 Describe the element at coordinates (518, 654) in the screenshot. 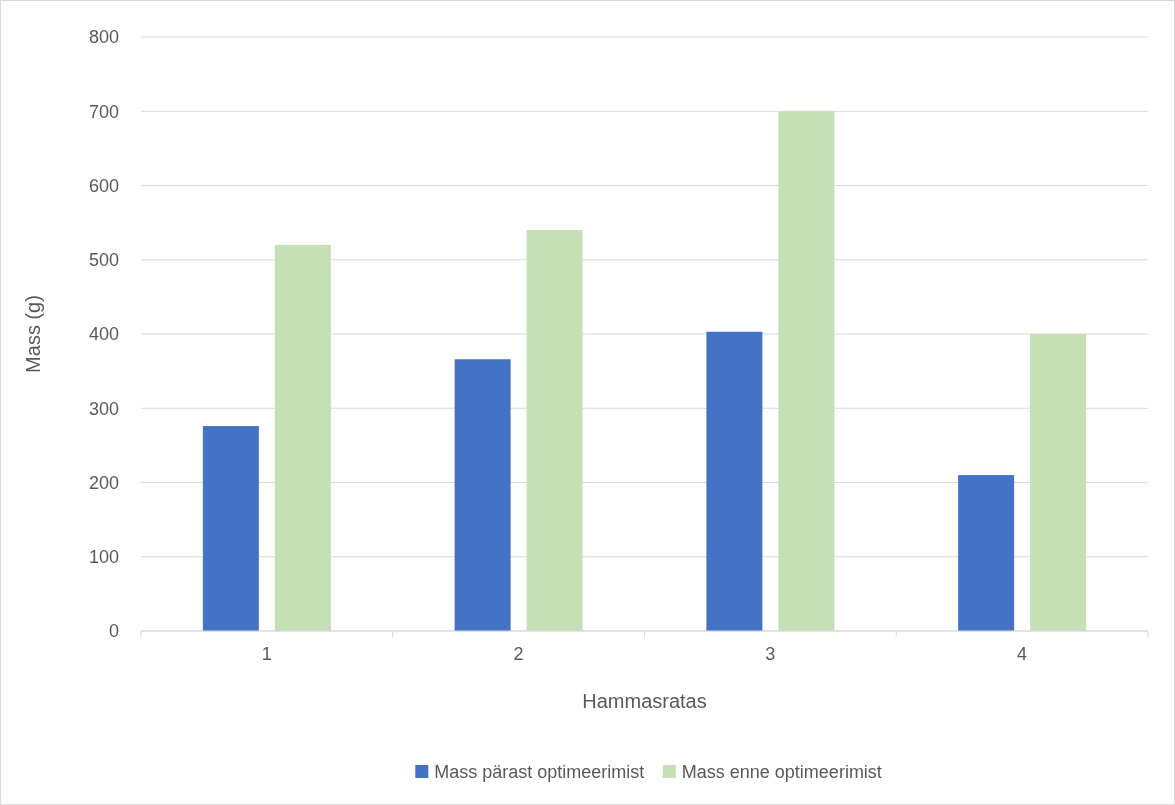

I see `x-tick-label: 2` at that location.